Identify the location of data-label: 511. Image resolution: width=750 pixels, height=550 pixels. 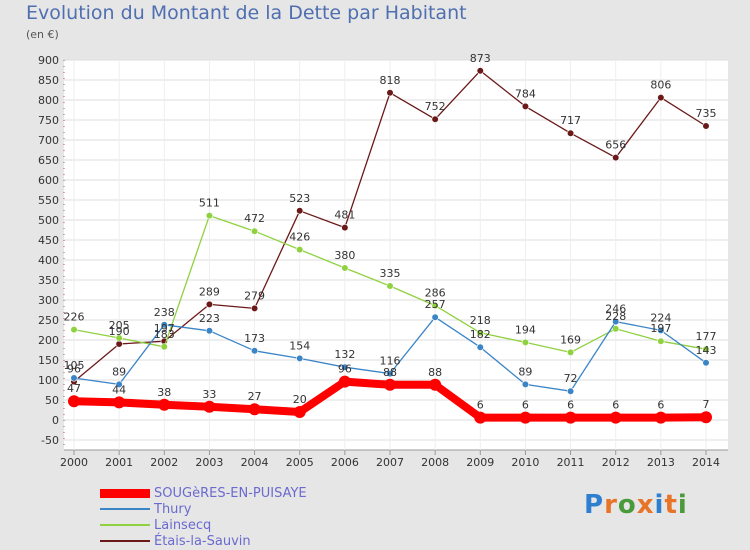
(209, 203).